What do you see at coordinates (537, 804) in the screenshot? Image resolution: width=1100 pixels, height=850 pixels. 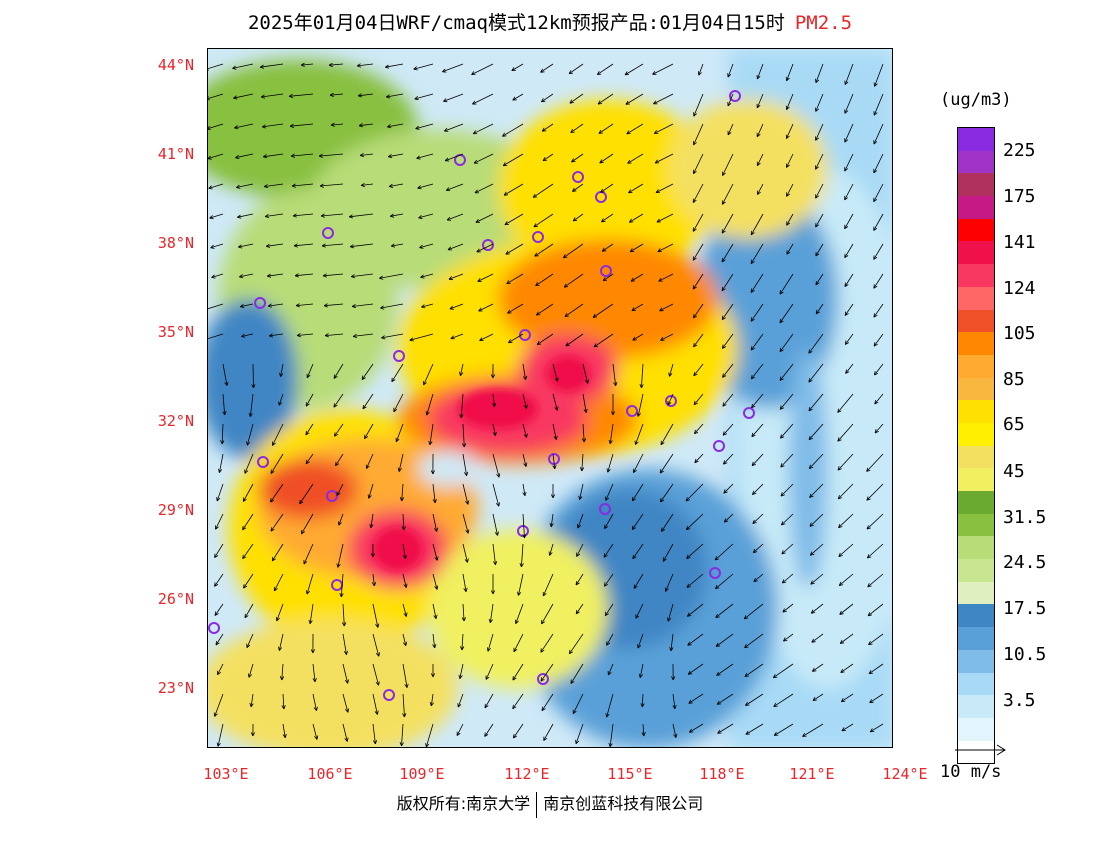 I see `footer-separator` at bounding box center [537, 804].